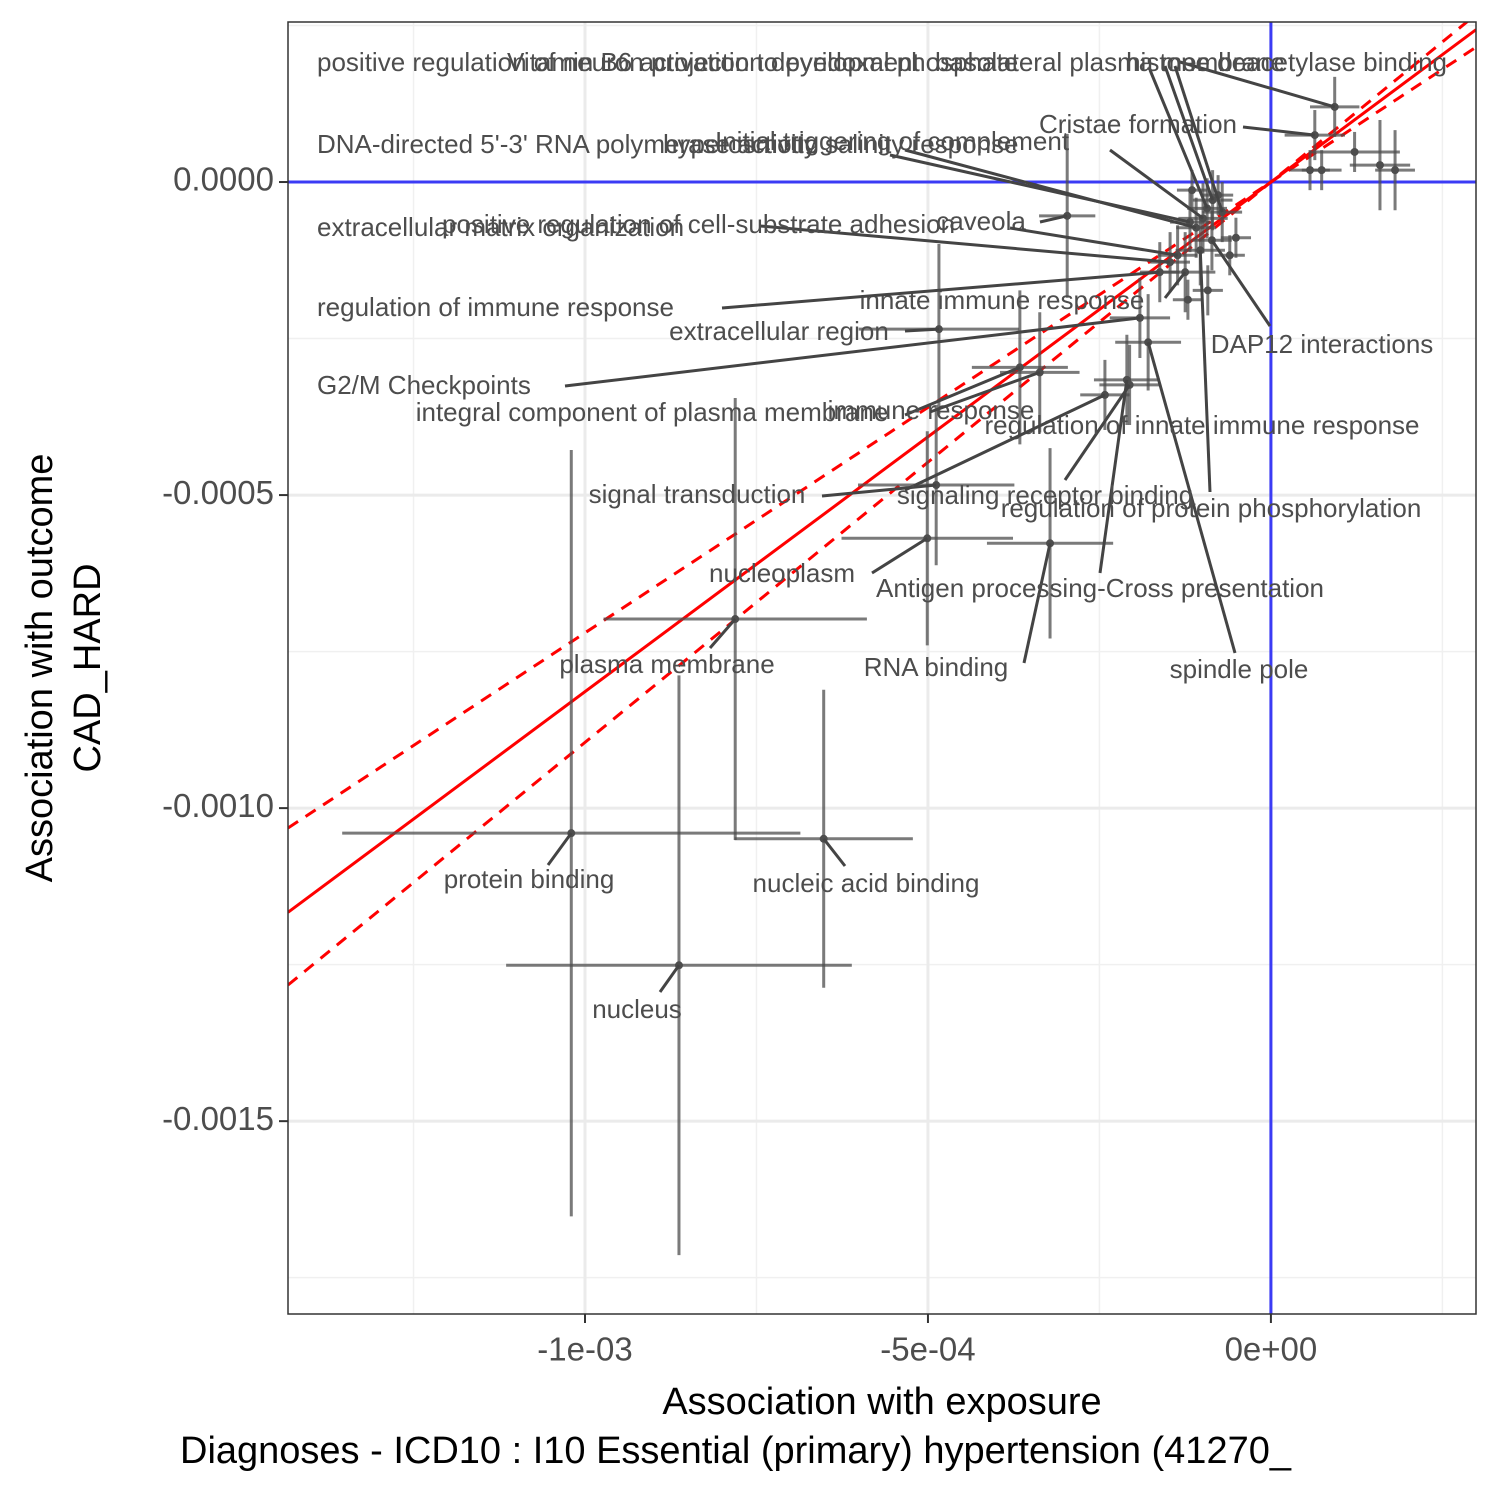  What do you see at coordinates (88, 667) in the screenshot?
I see `y-axis-subtitle: CAD_HARD` at bounding box center [88, 667].